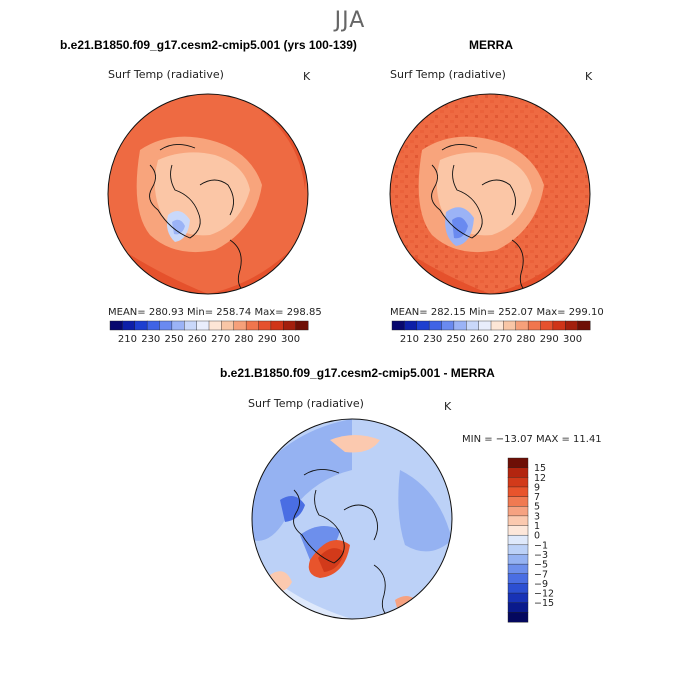 The height and width of the screenshot is (700, 700). Describe the element at coordinates (459, 147) in the screenshot. I see `obs-coastline-islands` at that location.